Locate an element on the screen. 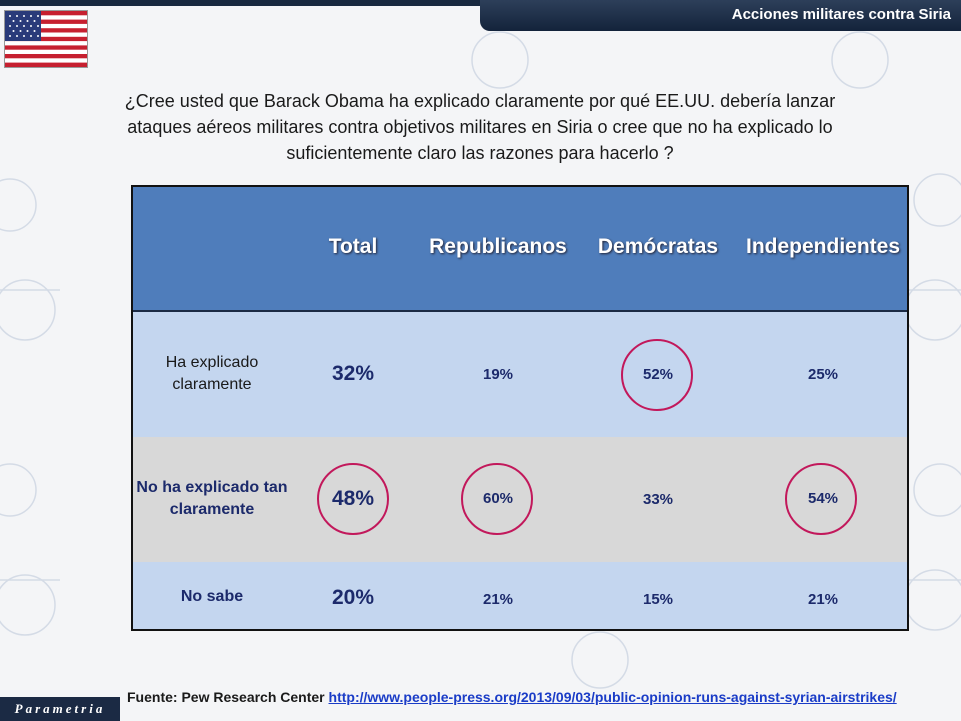 This screenshot has width=961, height=721. cell-value: 20% is located at coordinates (353, 597).